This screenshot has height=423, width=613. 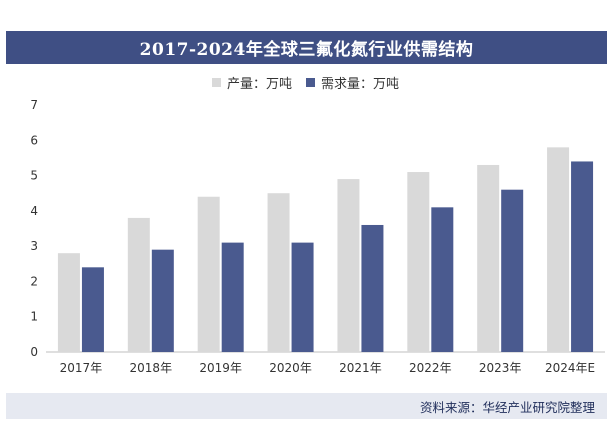 I want to click on x-tick-label: 2021年, so click(x=360, y=368).